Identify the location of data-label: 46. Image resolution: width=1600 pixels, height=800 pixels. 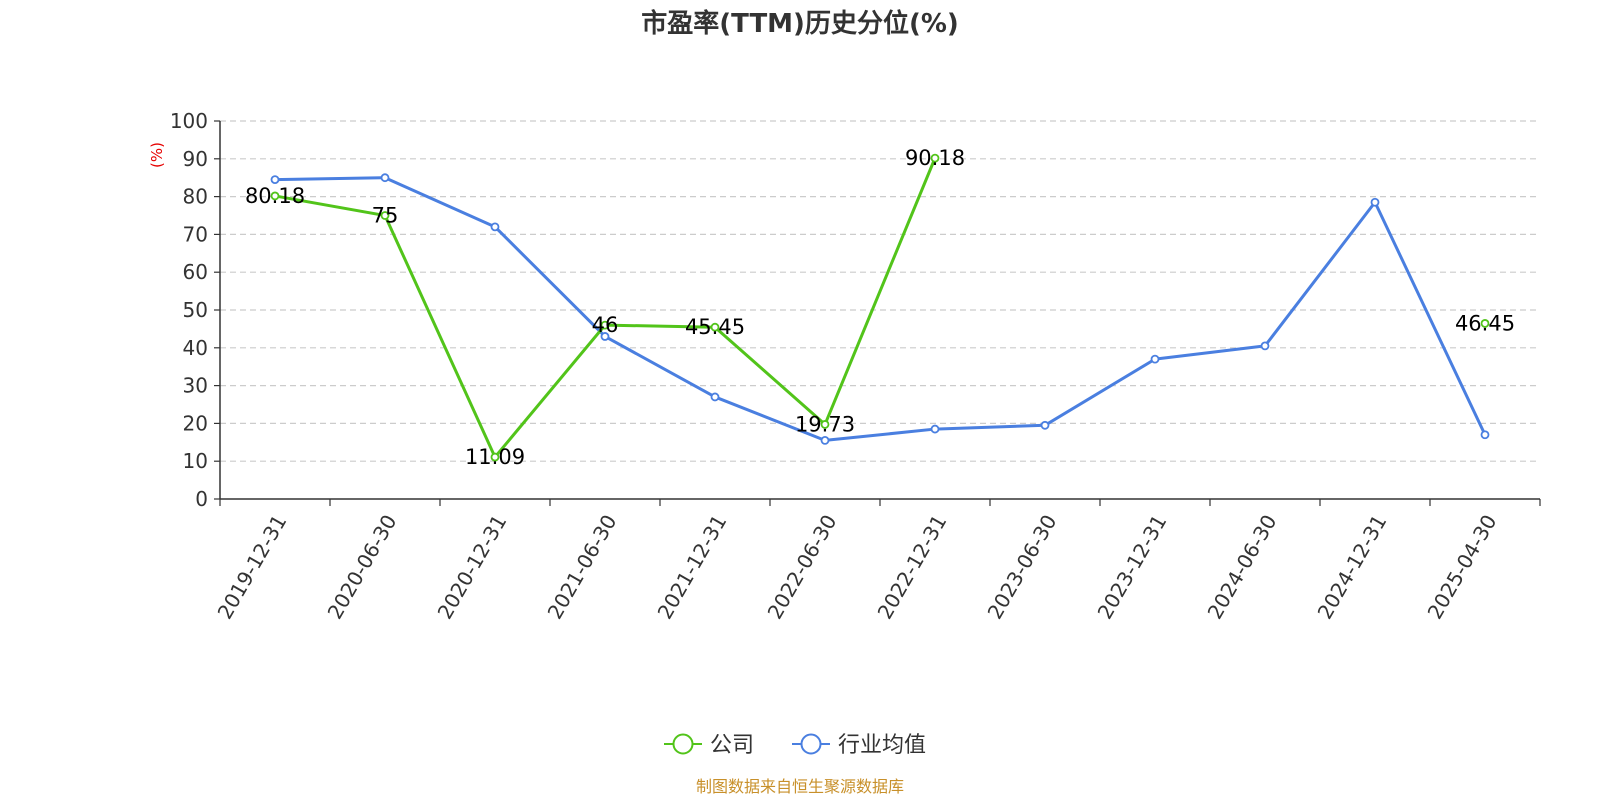
(605, 325).